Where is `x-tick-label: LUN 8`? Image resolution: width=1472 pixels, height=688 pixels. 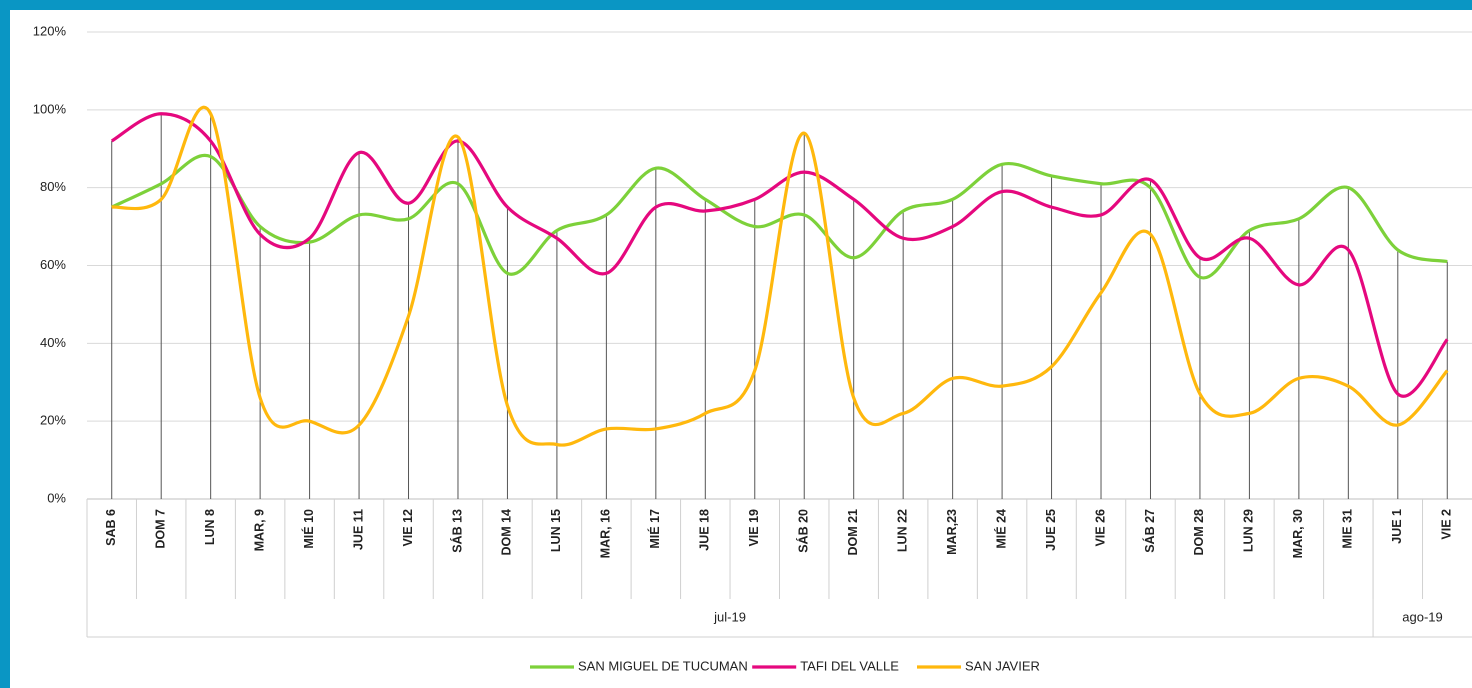
x-tick-label: LUN 8 is located at coordinates (210, 527).